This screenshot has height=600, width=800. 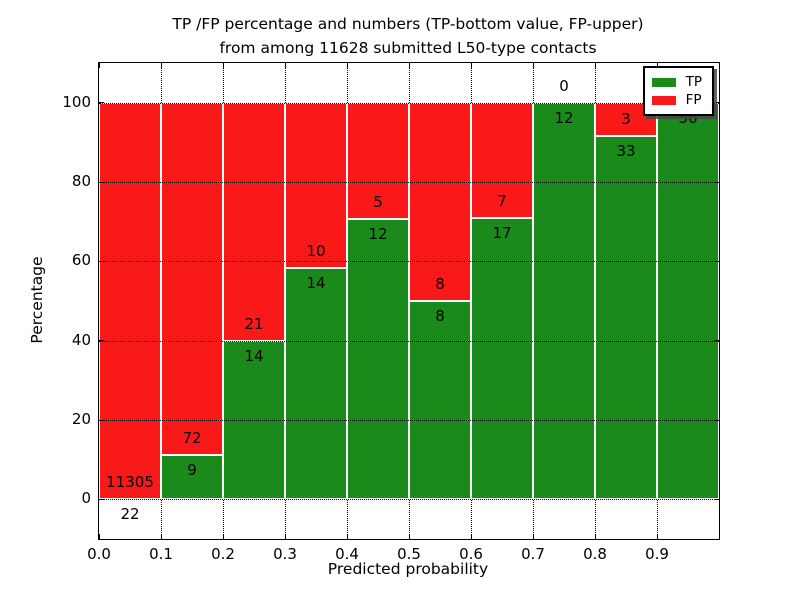 What do you see at coordinates (81, 181) in the screenshot?
I see `y-tick-label: 80` at bounding box center [81, 181].